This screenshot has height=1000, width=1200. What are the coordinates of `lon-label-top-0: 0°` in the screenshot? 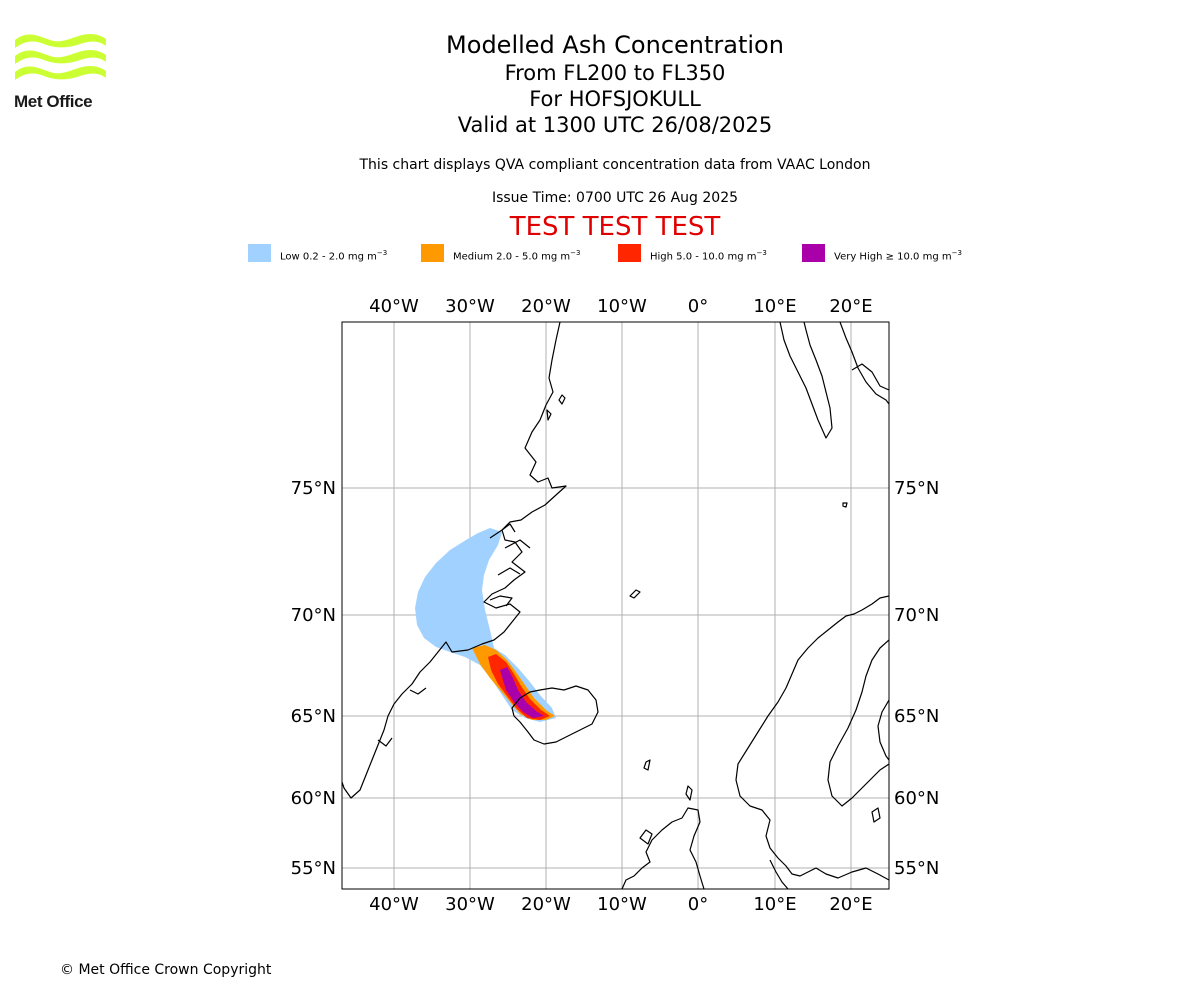 It's located at (698, 306).